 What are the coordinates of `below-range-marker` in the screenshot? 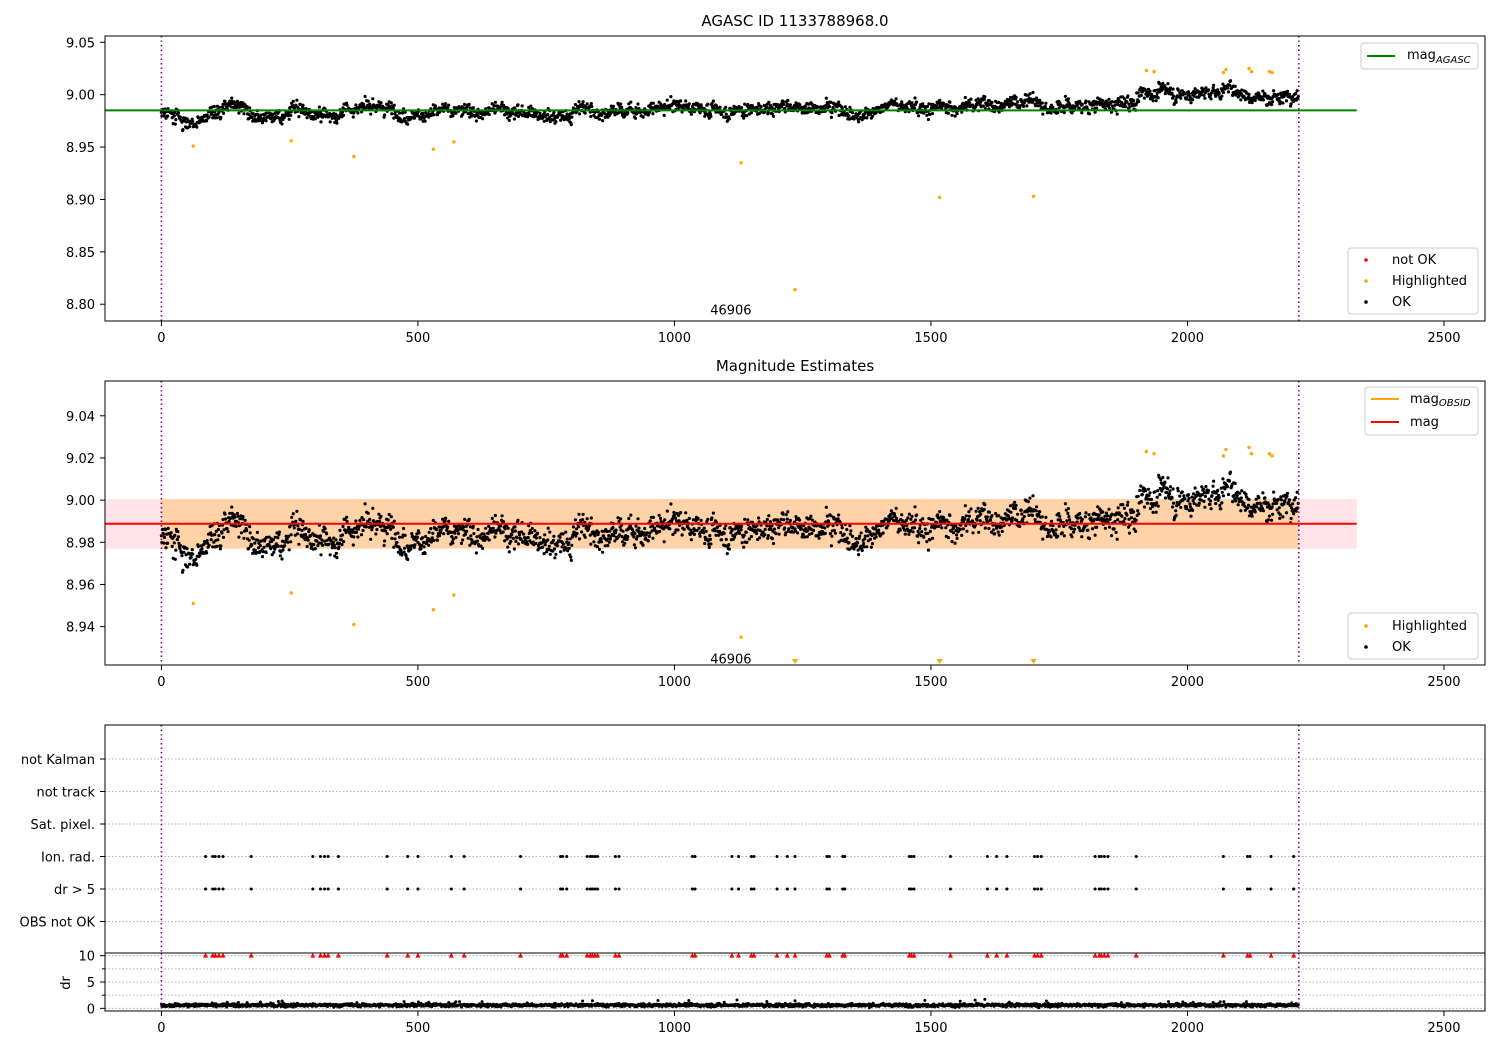 It's located at (795, 661).